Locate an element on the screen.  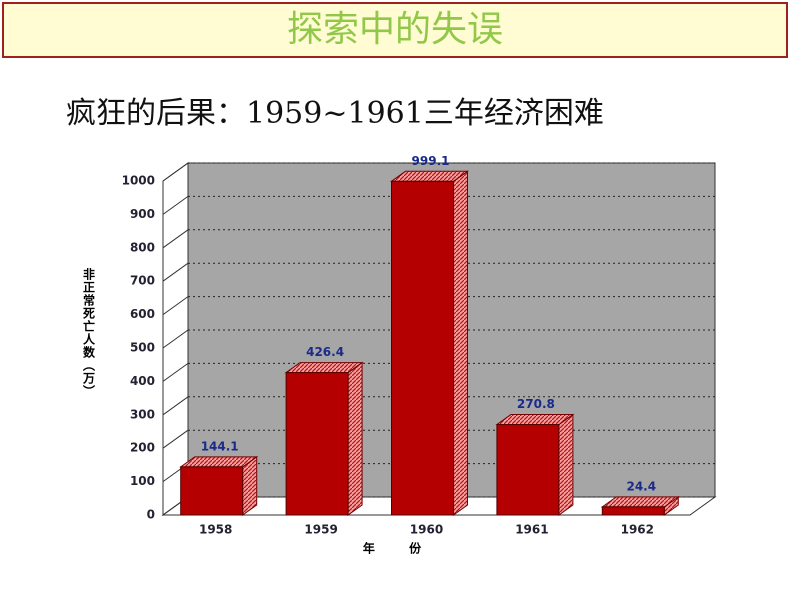
y-tick-label: 200 is located at coordinates (142, 448).